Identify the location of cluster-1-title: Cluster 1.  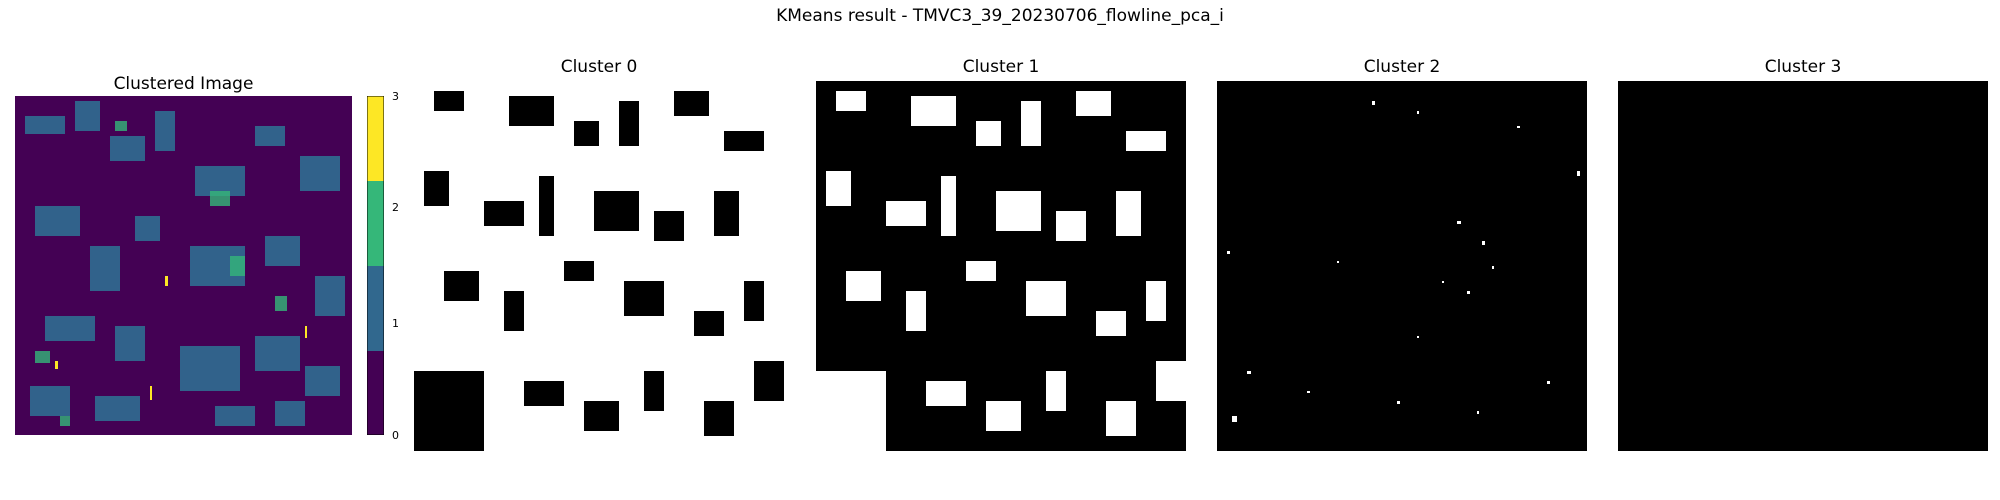
(1001, 67).